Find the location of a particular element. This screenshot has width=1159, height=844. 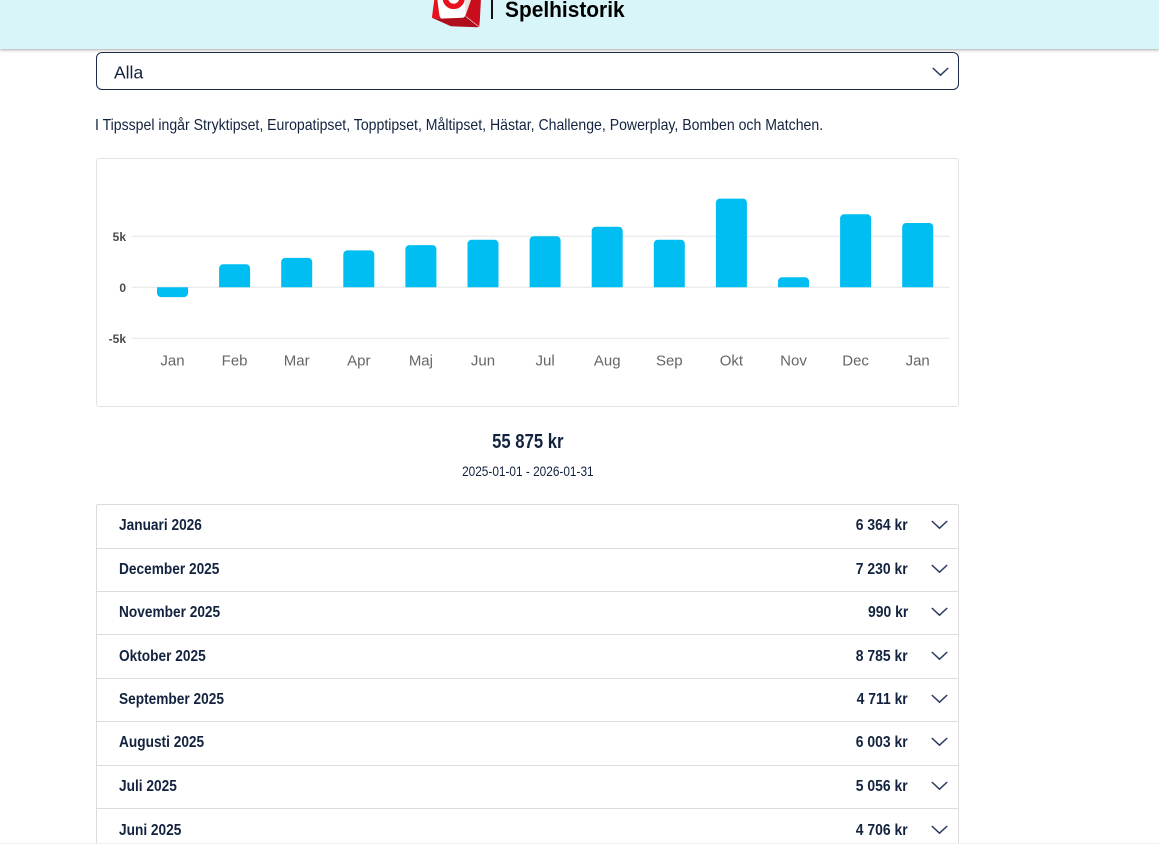

svg-text: Sep is located at coordinates (669, 360).